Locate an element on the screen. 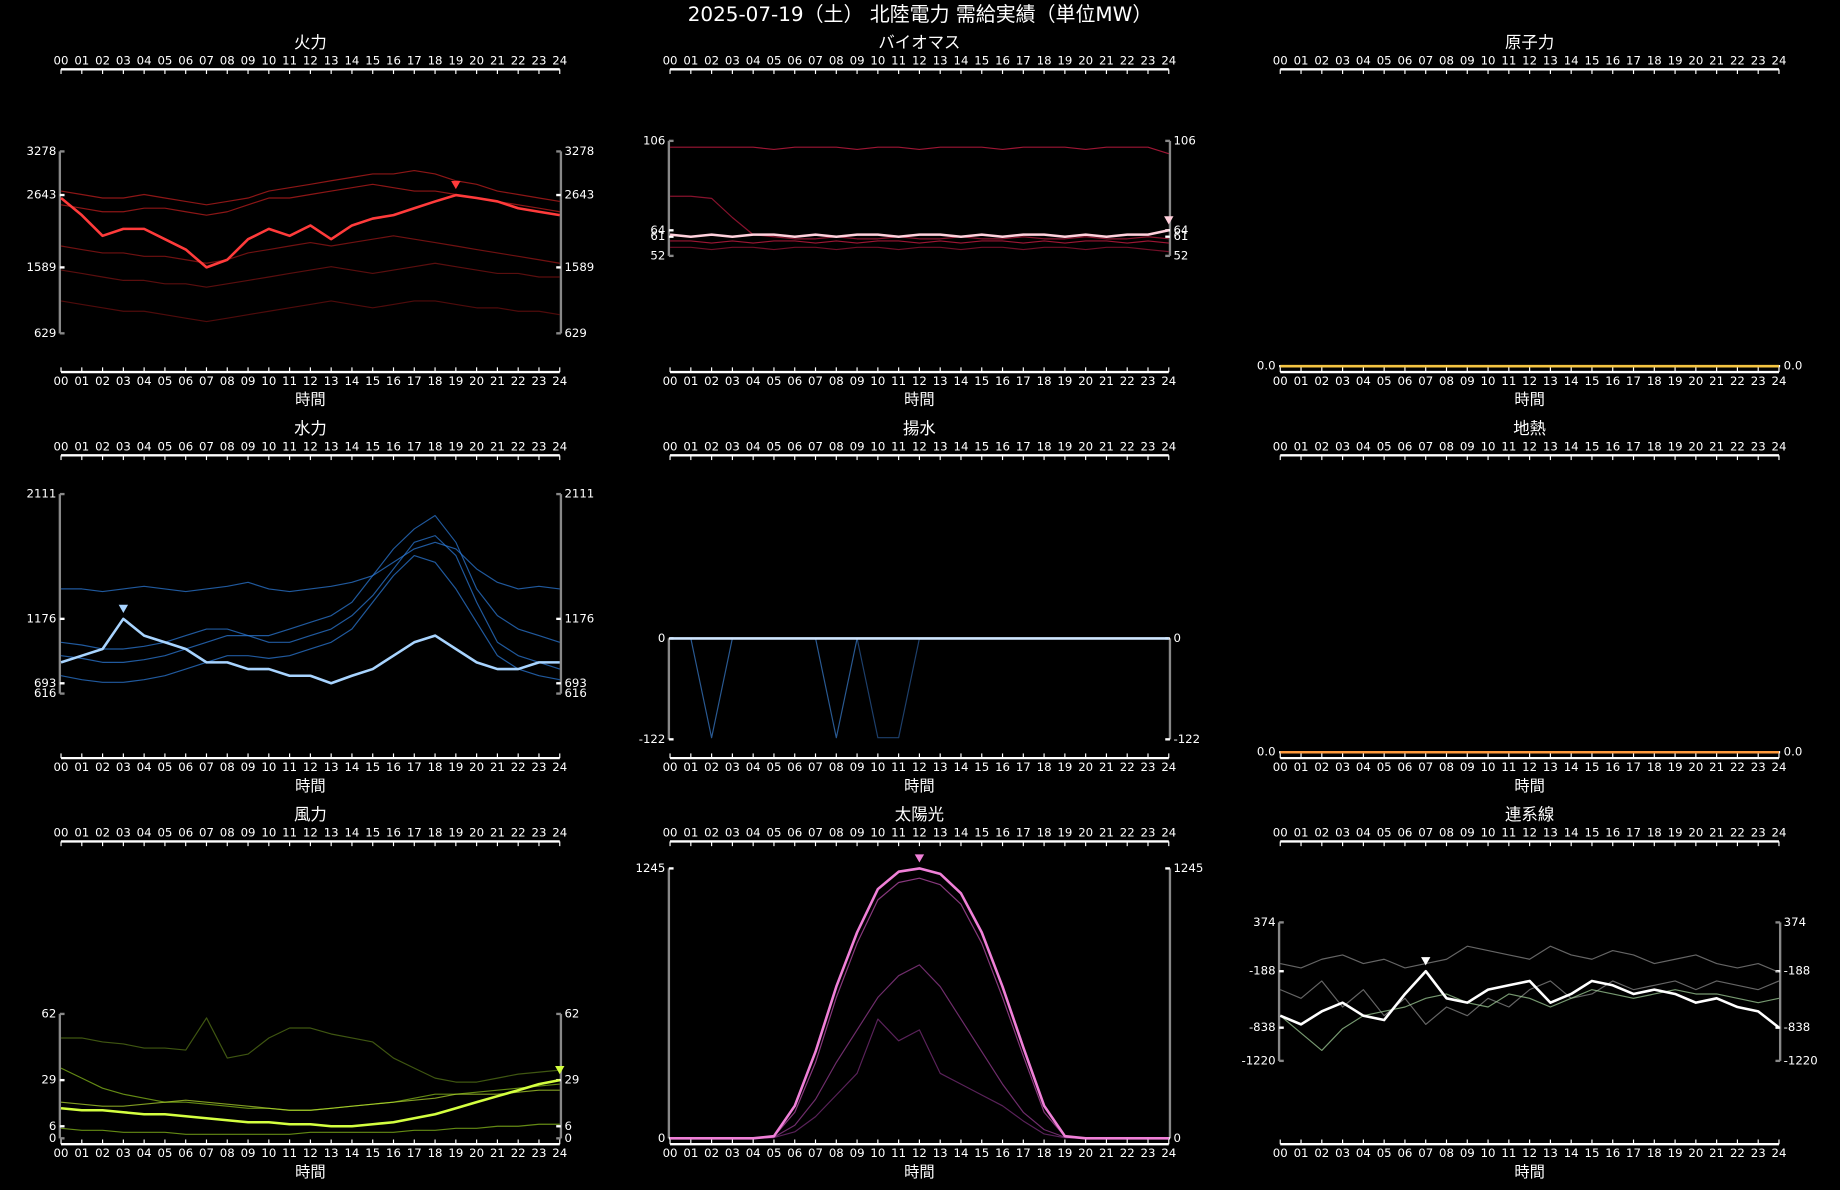 This screenshot has width=1840, height=1190. panel-title: 連系線 is located at coordinates (1529, 814).